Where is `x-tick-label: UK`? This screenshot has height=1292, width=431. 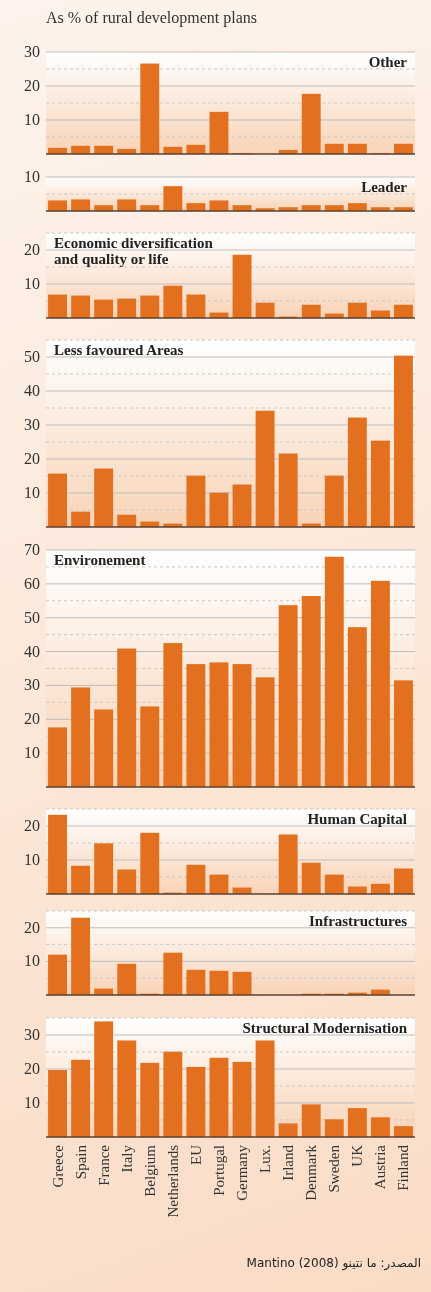
x-tick-label: UK is located at coordinates (357, 1155).